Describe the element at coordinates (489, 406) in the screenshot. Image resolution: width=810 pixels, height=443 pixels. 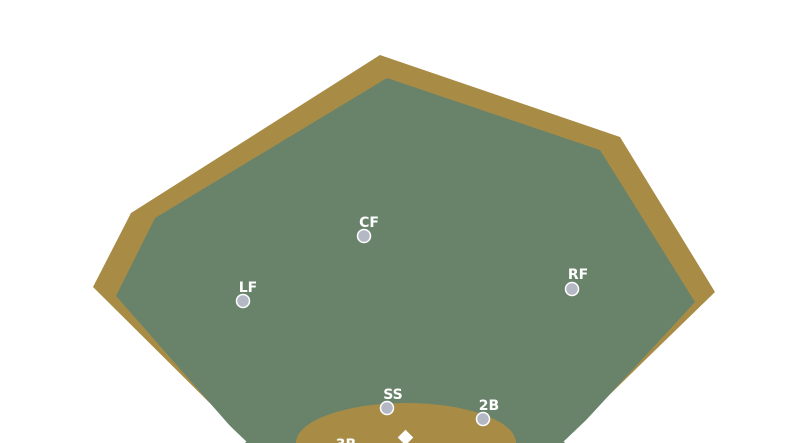
I see `position-label-2b: 2B` at that location.